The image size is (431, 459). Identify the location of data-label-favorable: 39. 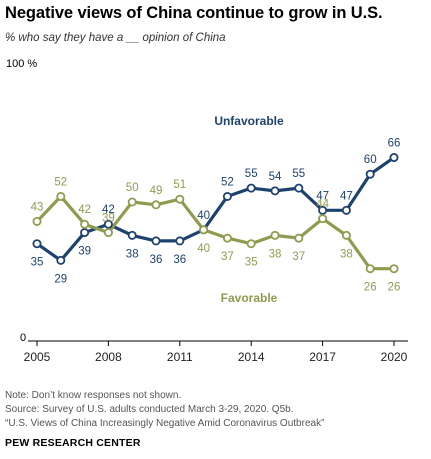
(108, 219).